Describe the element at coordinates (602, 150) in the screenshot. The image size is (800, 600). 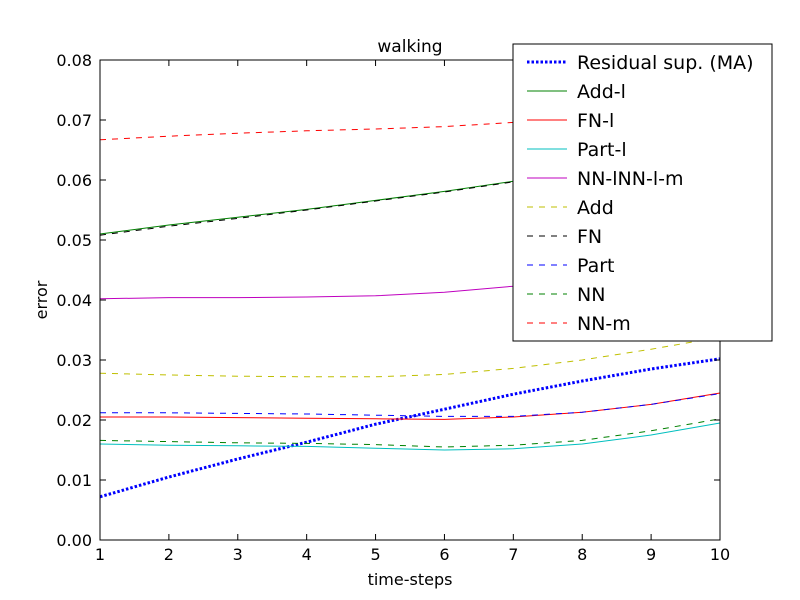
I see `legend-label-3: Part-l` at that location.